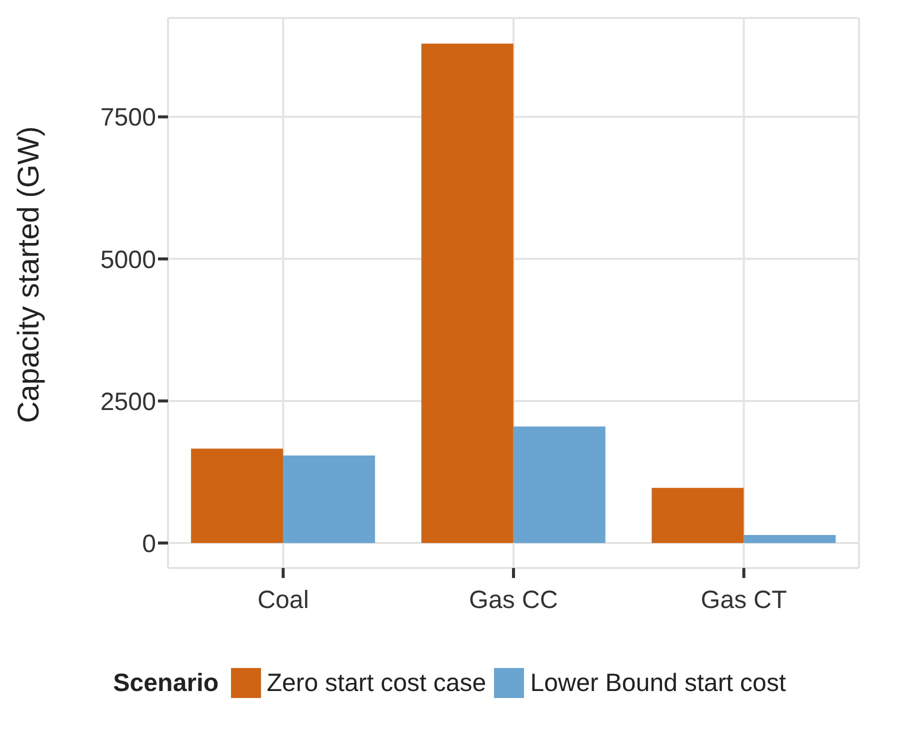 The image size is (907, 731). Describe the element at coordinates (513, 600) in the screenshot. I see `x-tick-label: Gas CC` at that location.